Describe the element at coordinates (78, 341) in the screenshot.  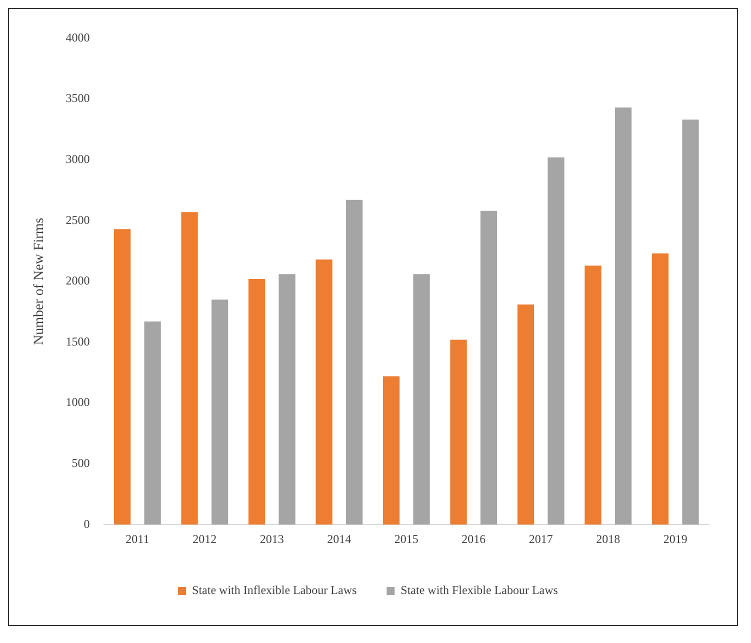
I see `y-tick-label: 1500` at that location.